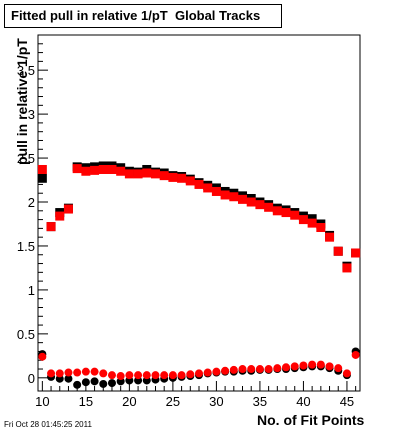  What do you see at coordinates (26, 246) in the screenshot?
I see `y-tick-label: 1.5` at bounding box center [26, 246].